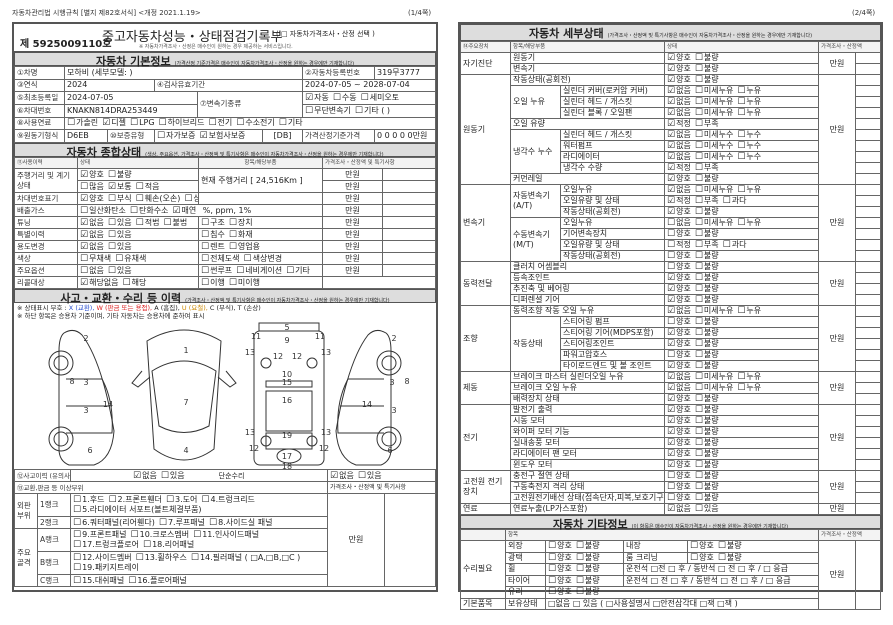 This screenshot has width=893, height=625. Describe the element at coordinates (119, 186) in the screenshot. I see `checkbox-보통: ☑보통` at that location.